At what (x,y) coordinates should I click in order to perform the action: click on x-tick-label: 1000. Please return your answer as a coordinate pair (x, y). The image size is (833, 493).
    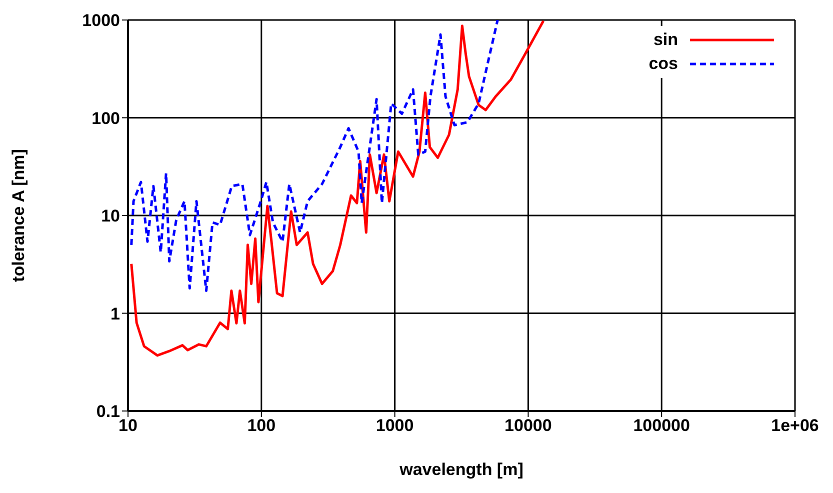
    Looking at the image, I should click on (395, 426).